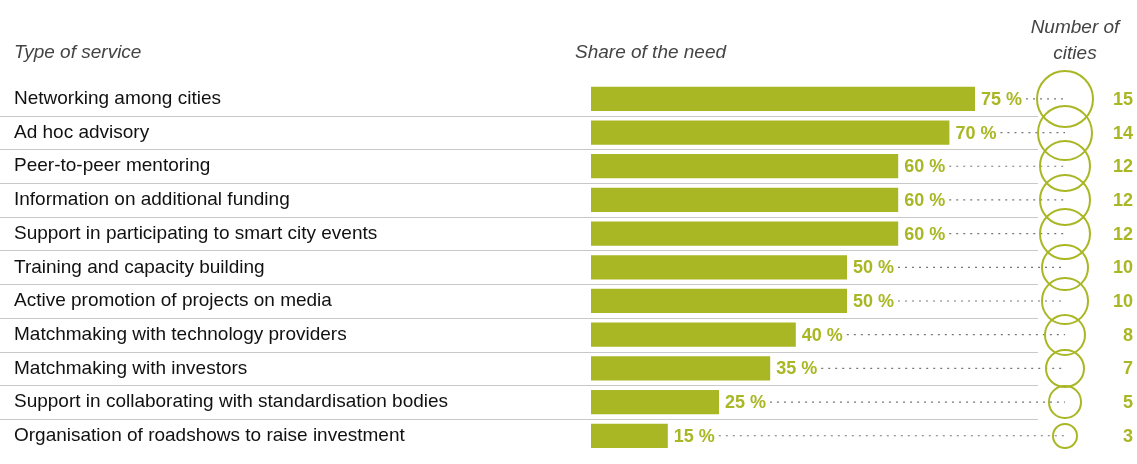  I want to click on y-tick-label: Support in participating to smart city events, so click(196, 232).